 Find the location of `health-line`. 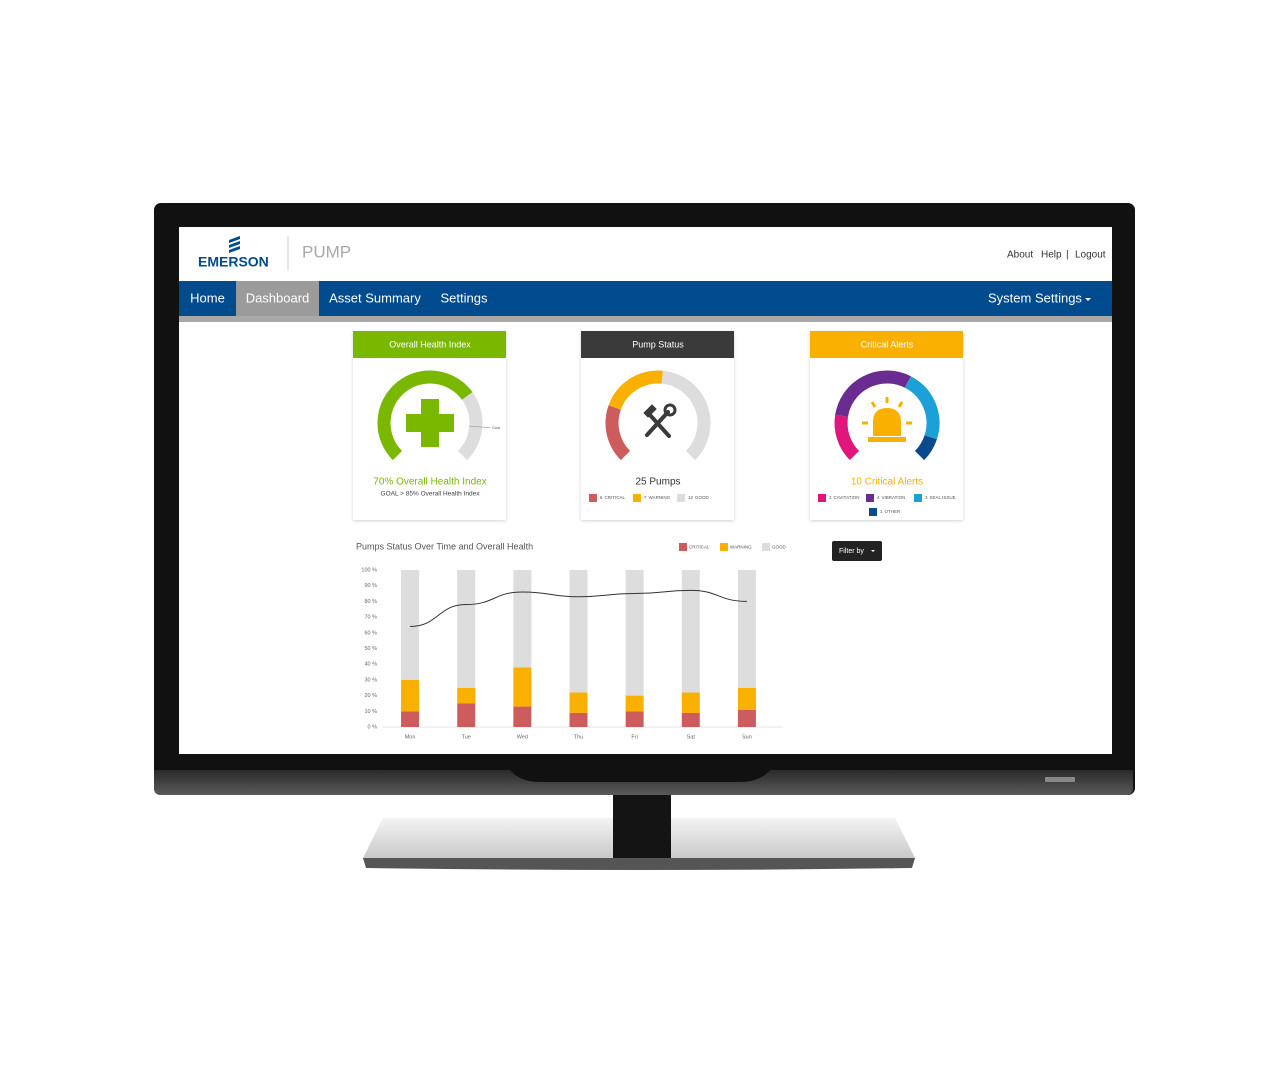

health-line is located at coordinates (578, 608).